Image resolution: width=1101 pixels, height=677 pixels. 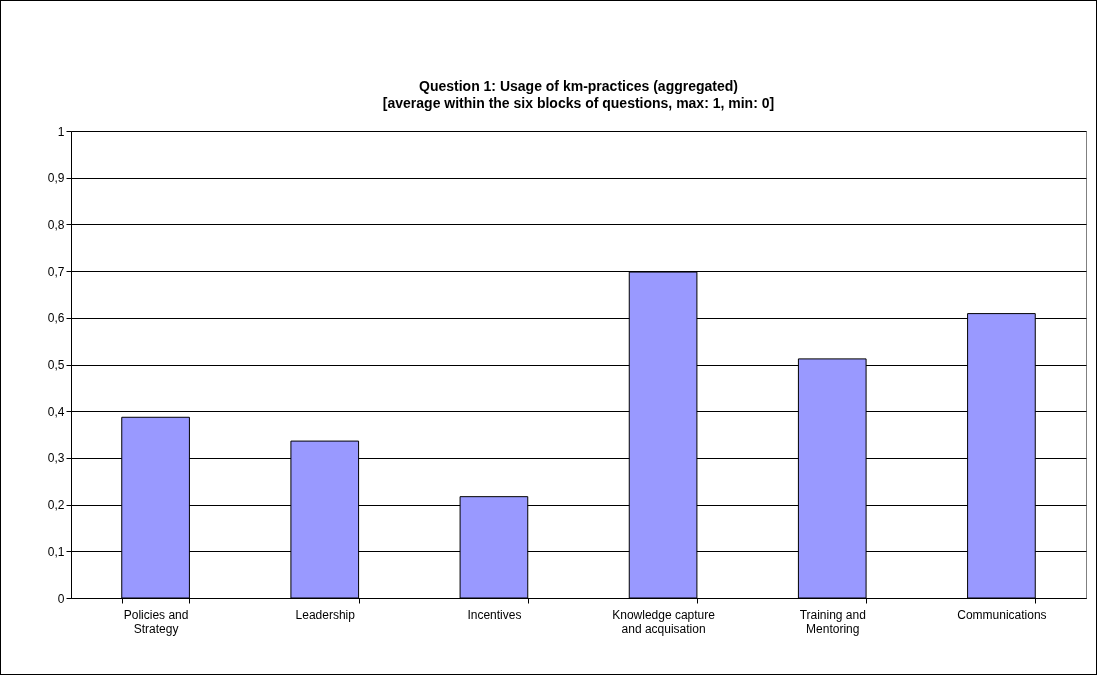 What do you see at coordinates (56, 224) in the screenshot?
I see `y-tick-label: 0,8` at bounding box center [56, 224].